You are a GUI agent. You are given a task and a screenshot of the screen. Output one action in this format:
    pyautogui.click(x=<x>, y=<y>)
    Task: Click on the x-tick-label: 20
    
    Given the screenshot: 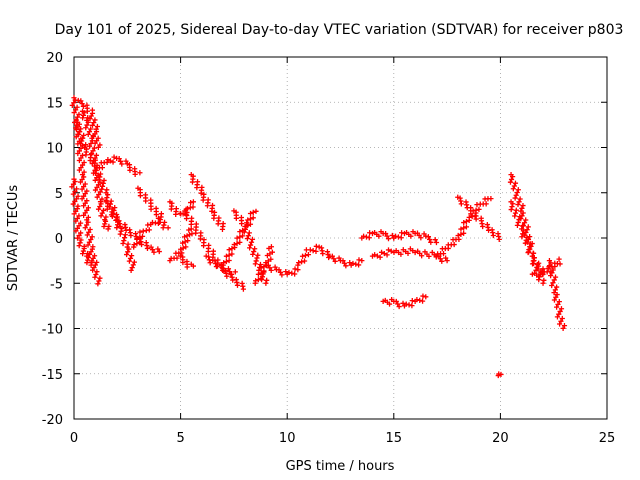 What is the action you would take?
    pyautogui.click(x=500, y=438)
    